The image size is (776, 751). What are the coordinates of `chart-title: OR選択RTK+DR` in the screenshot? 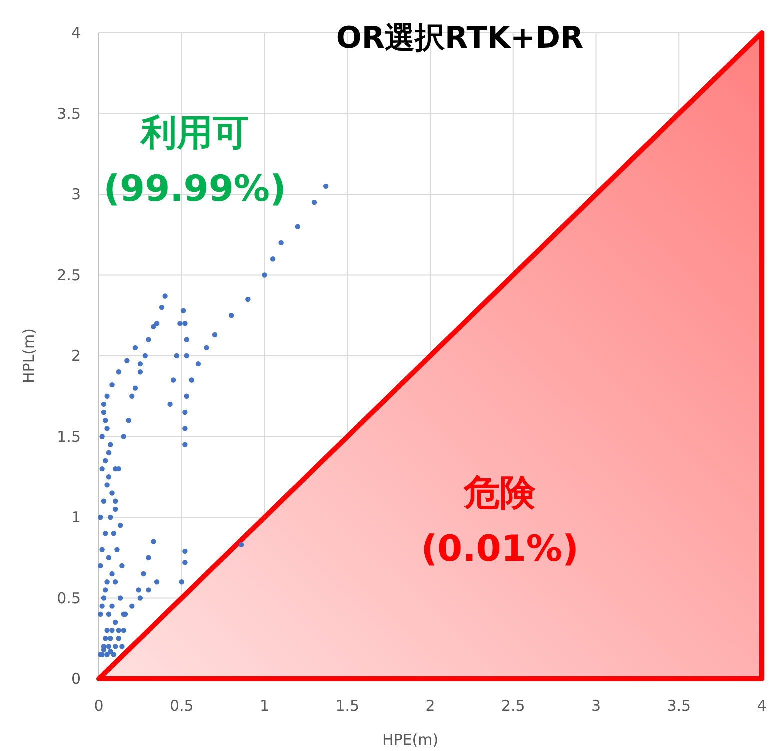 It's located at (460, 38).